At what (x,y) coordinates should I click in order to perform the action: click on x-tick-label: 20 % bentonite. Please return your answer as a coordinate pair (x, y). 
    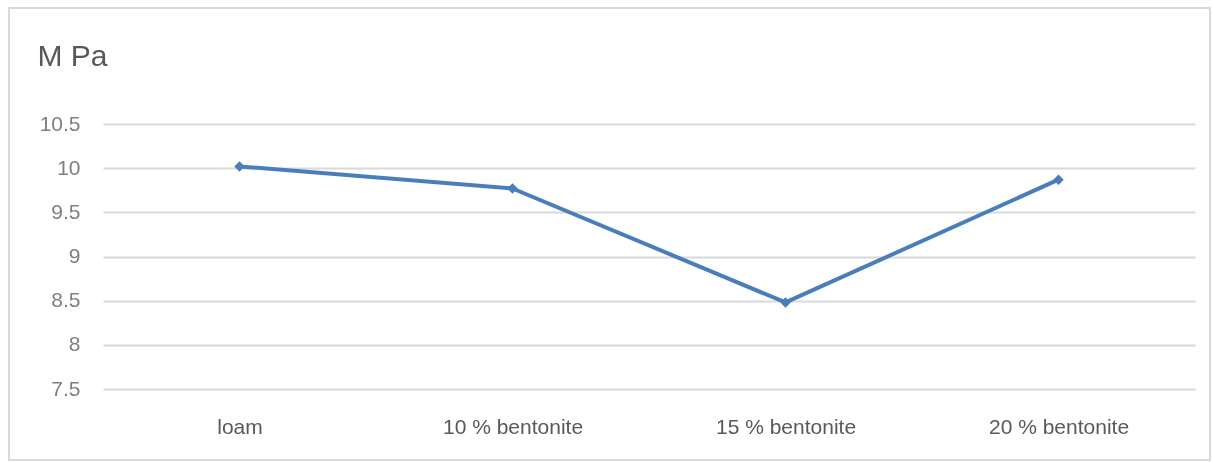
    Looking at the image, I should click on (1059, 426).